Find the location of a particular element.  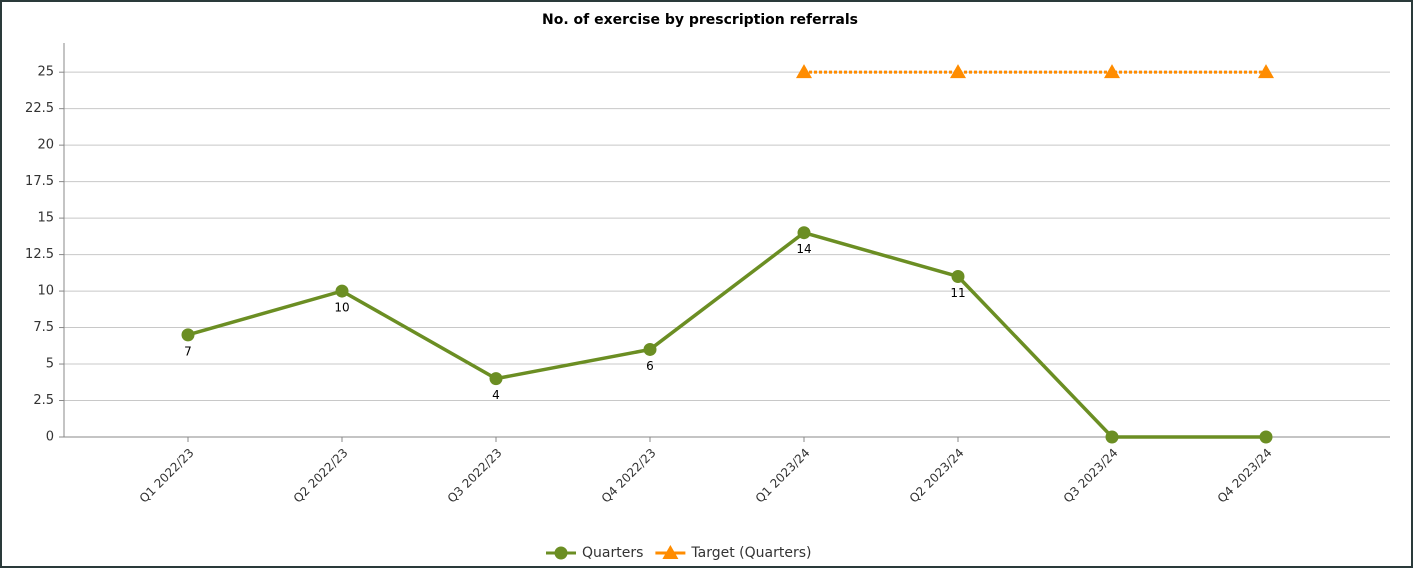

y-tick-label: 25 is located at coordinates (45, 72).